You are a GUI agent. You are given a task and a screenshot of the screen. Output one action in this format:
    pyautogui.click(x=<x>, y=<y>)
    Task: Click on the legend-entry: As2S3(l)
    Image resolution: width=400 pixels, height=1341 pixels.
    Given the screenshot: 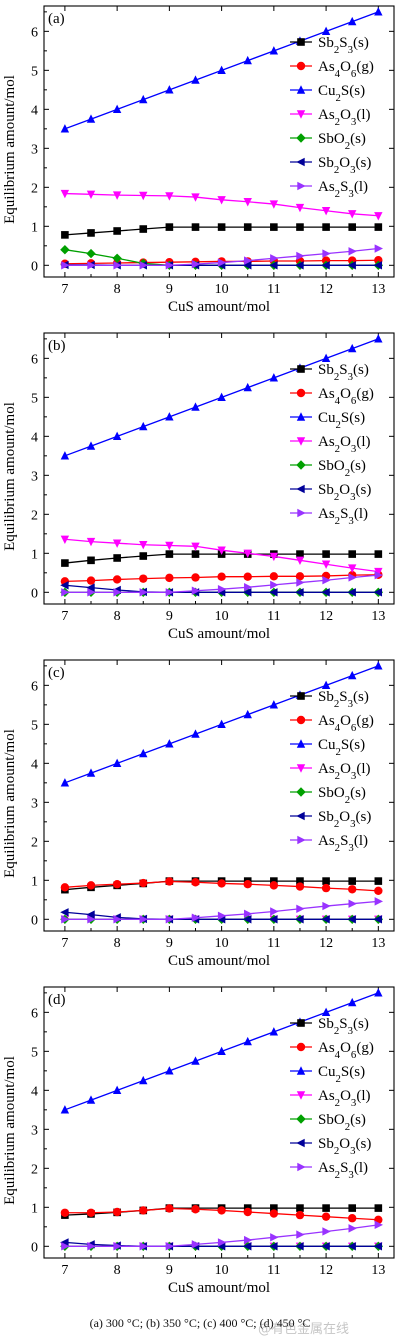 What is the action you would take?
    pyautogui.click(x=343, y=843)
    